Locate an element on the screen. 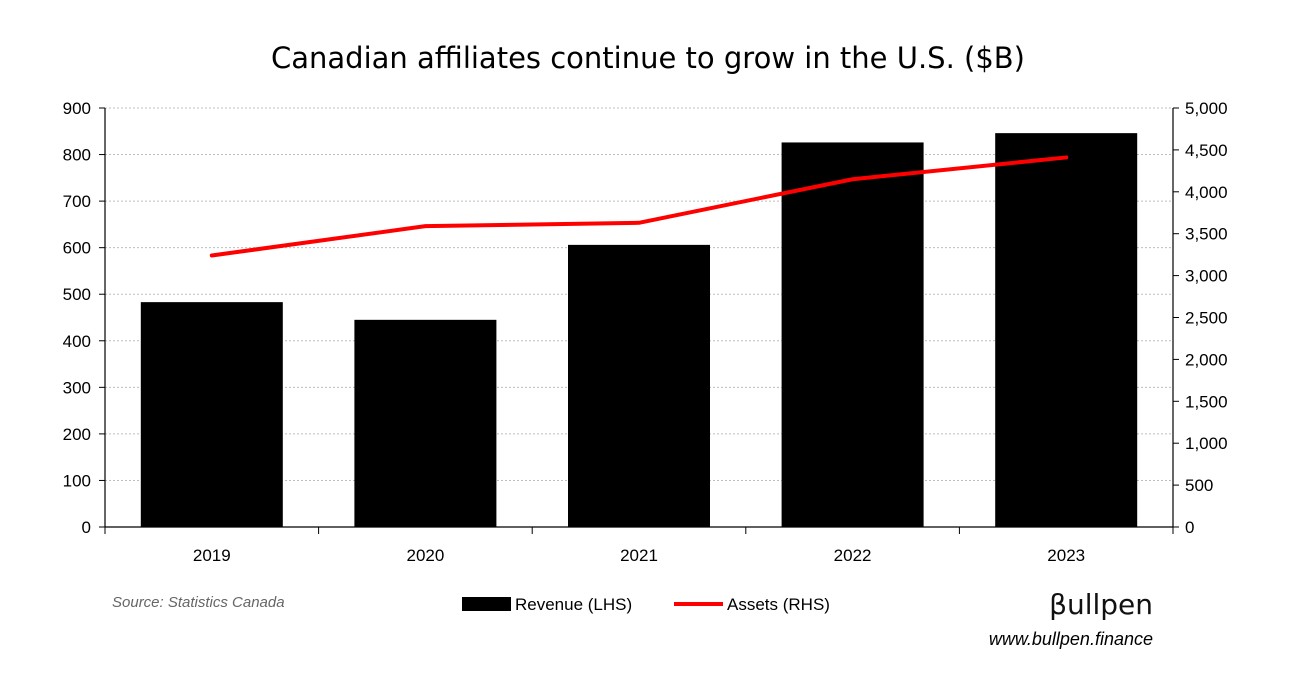  legend: Revenue (LHS) Assets (RHS) is located at coordinates (646, 604).